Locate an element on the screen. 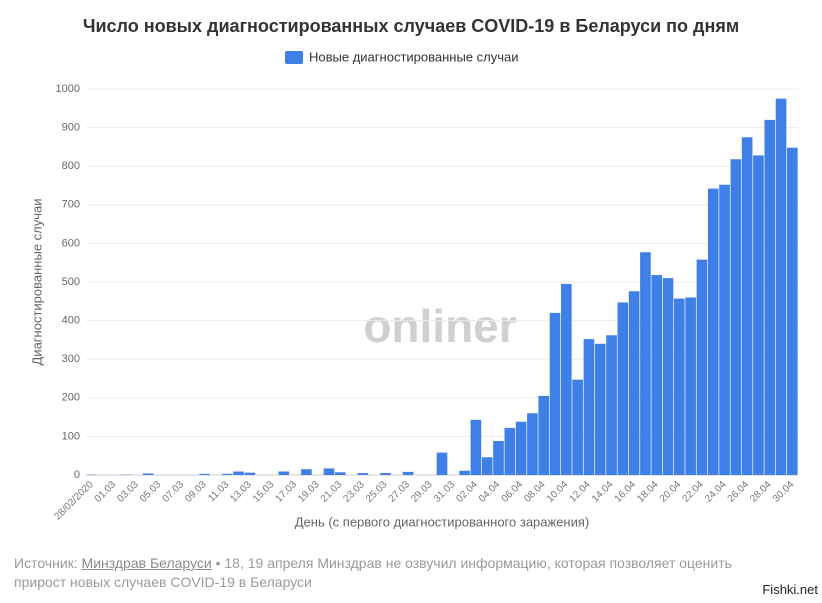 This screenshot has height=603, width=822. source-prefix: Источник: is located at coordinates (46, 563).